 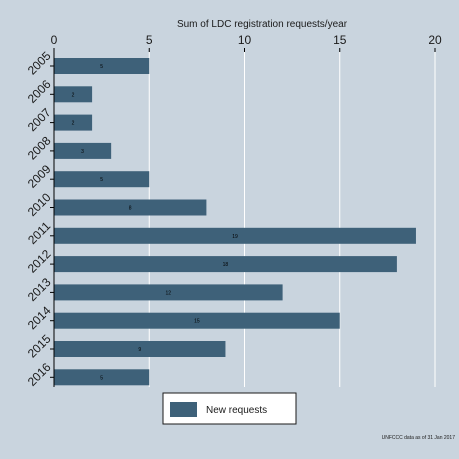 I want to click on bar-2013, so click(x=168, y=292).